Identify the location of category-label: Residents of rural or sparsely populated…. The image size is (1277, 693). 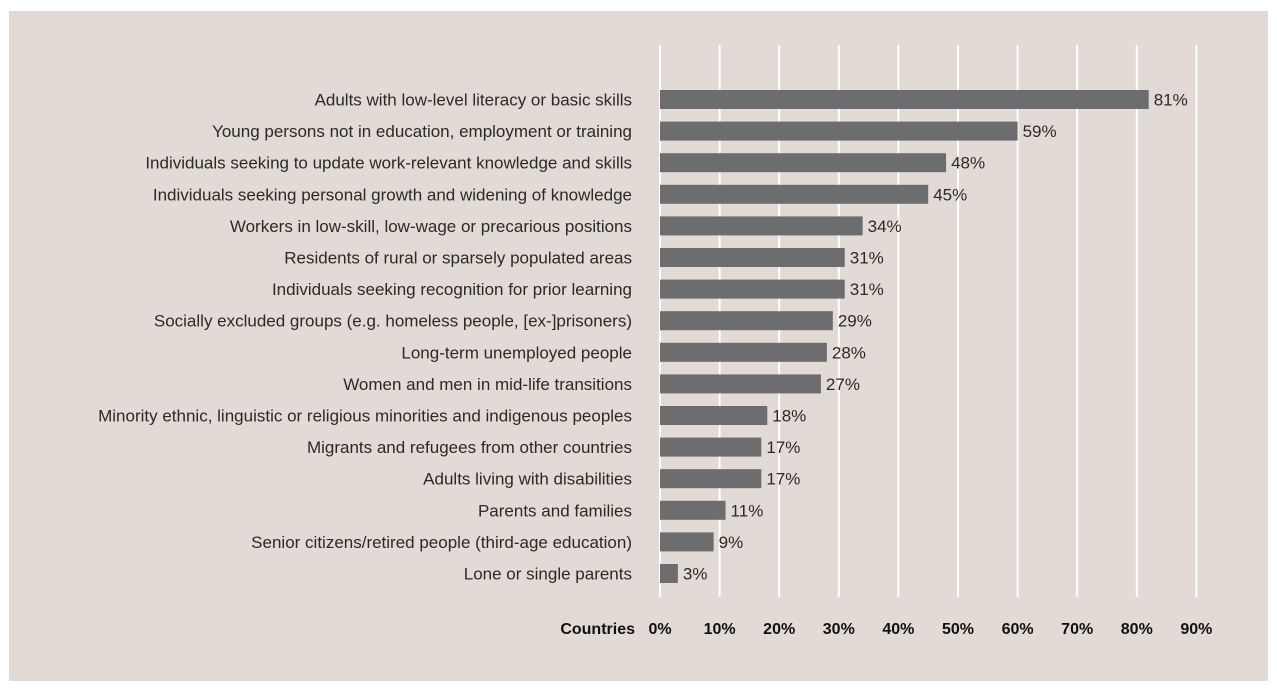
(458, 258).